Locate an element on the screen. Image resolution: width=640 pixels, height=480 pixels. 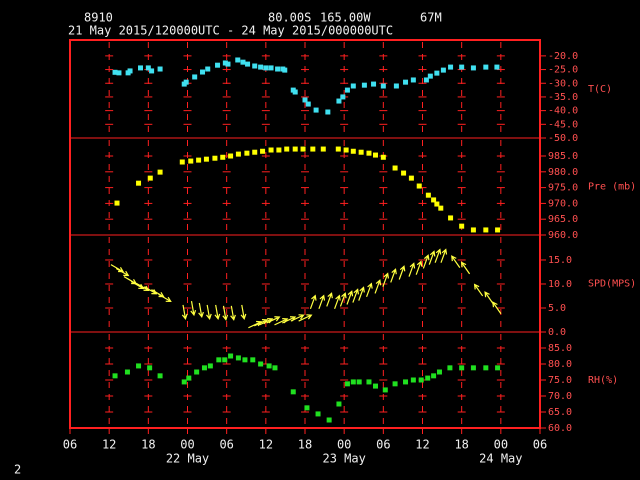
y-tick-label: -50.0 is located at coordinates (563, 138).